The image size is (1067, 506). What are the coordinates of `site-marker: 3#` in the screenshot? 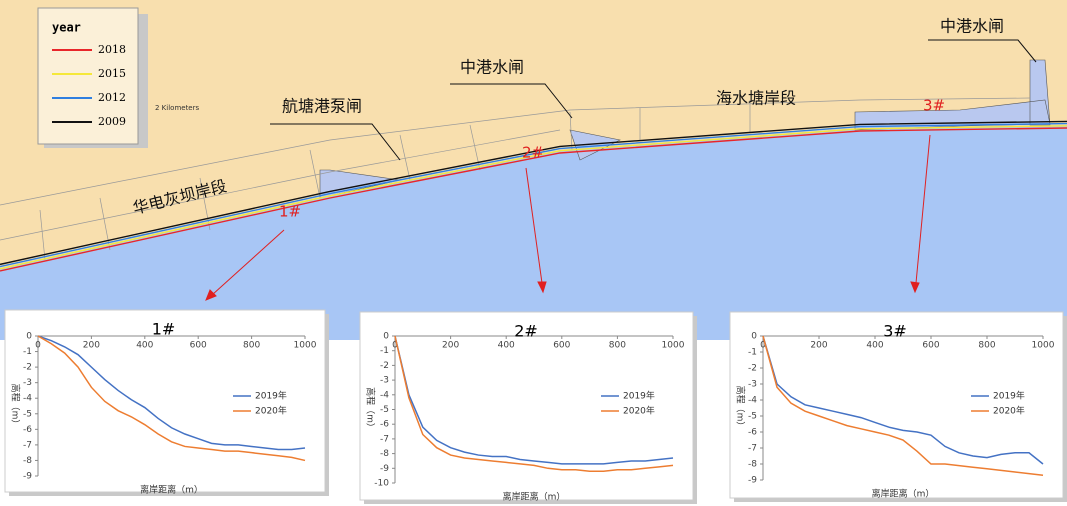 It's located at (934, 106).